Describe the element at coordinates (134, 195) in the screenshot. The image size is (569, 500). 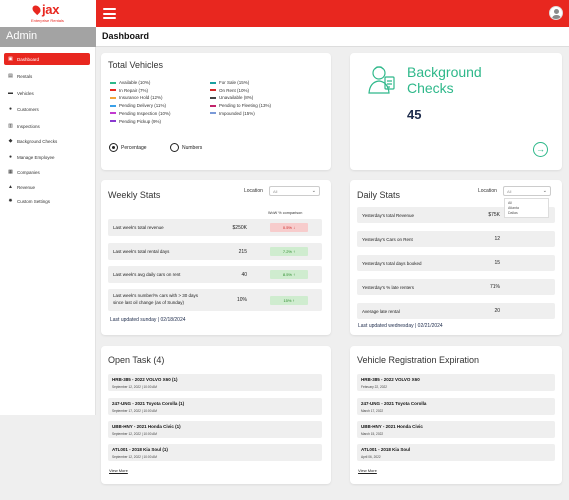
I see `card-title: Weekly Stats` at that location.